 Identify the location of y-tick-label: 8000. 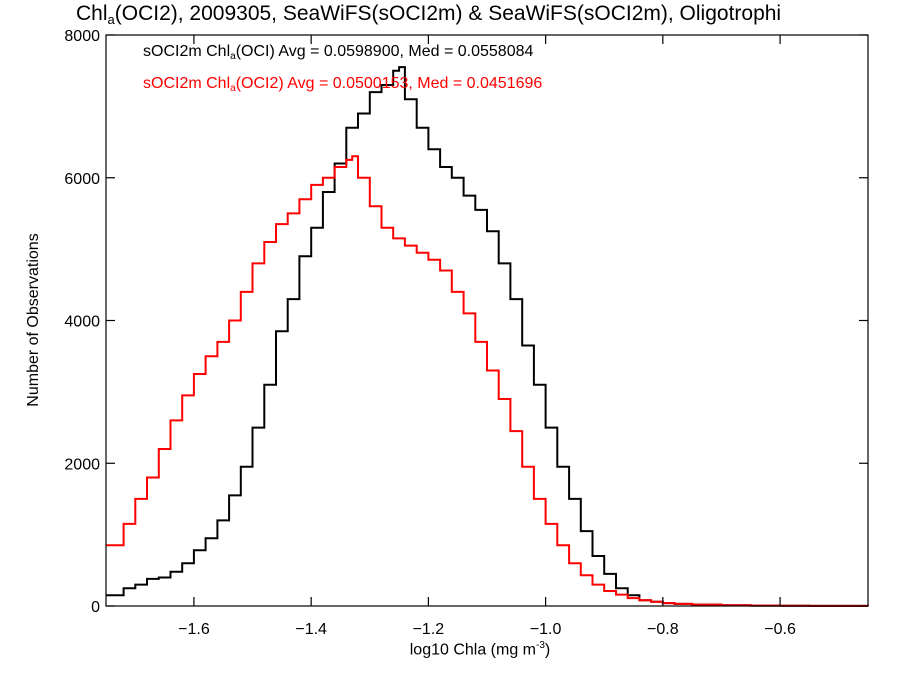
(82, 36).